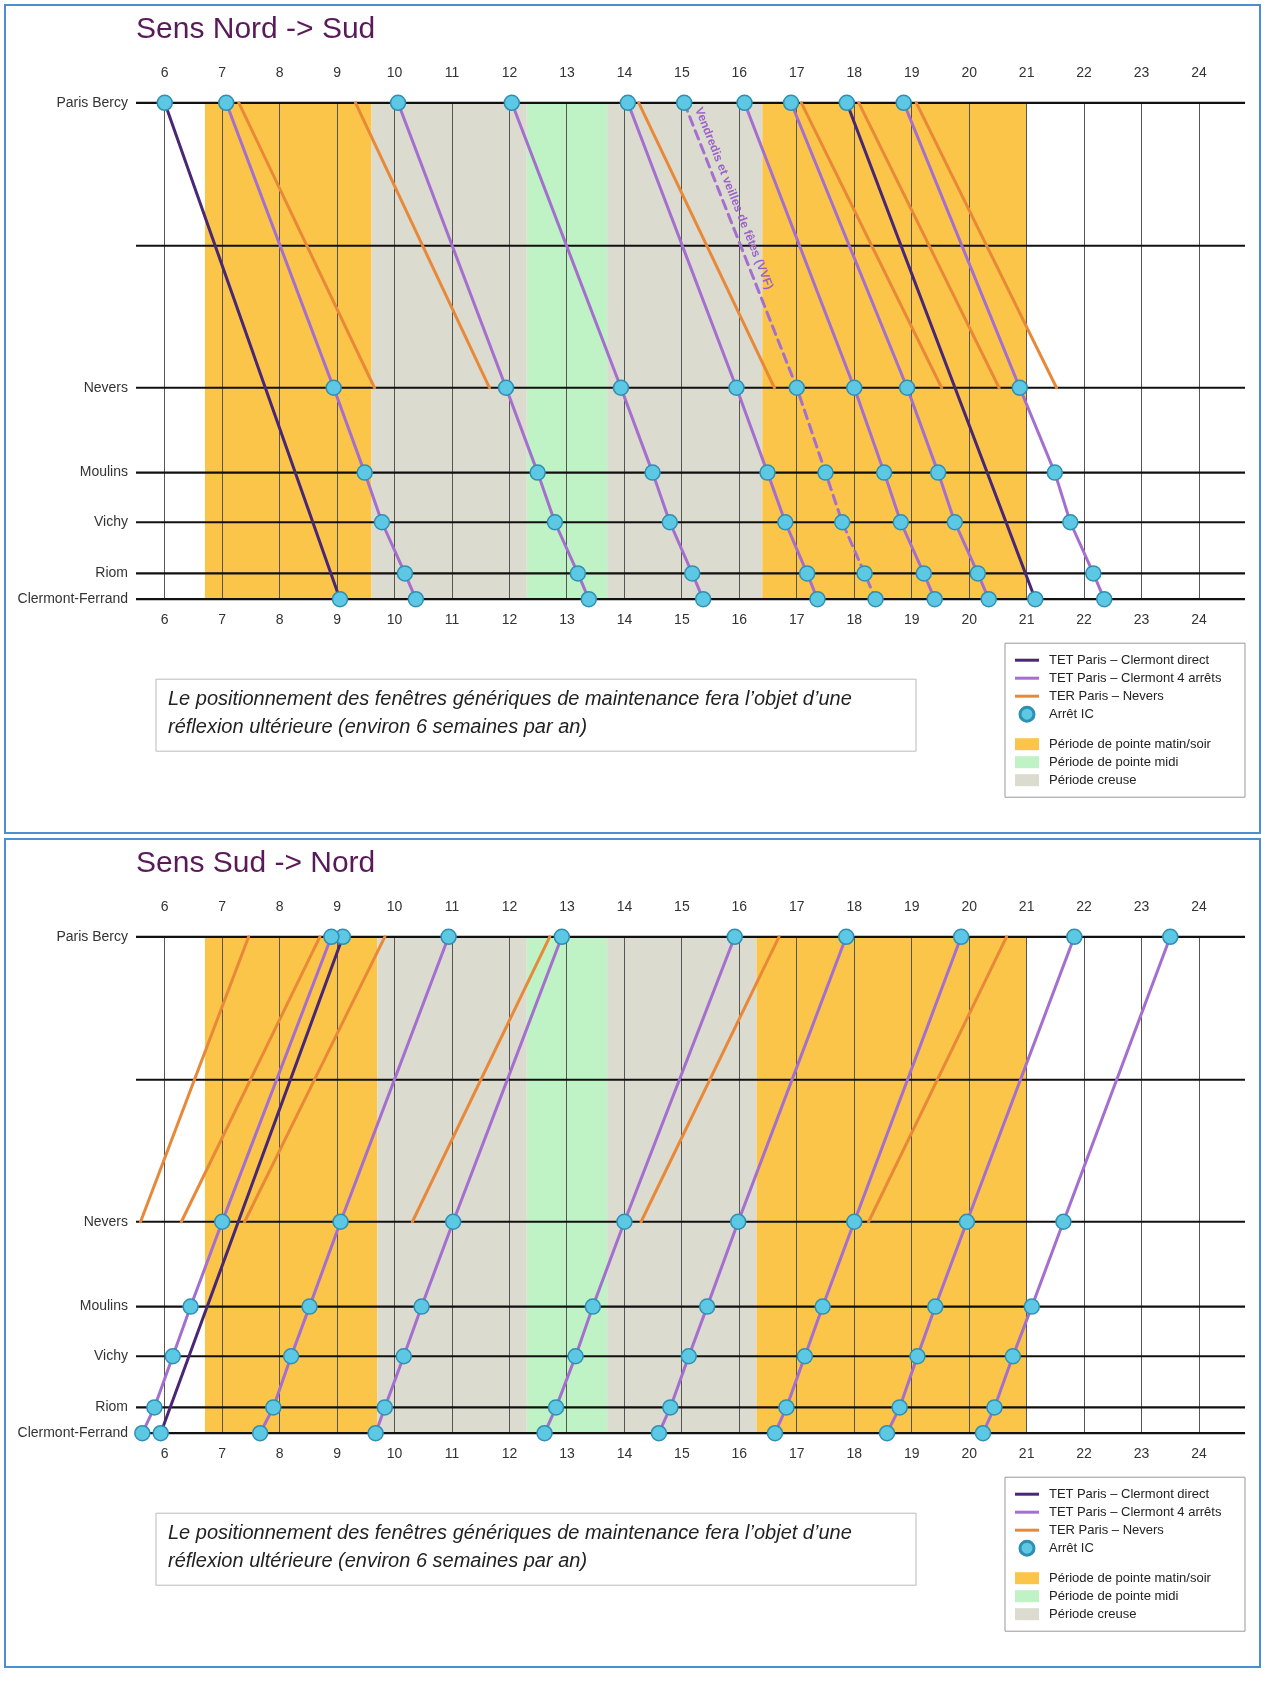  I want to click on x2-tick-label: 15, so click(682, 72).